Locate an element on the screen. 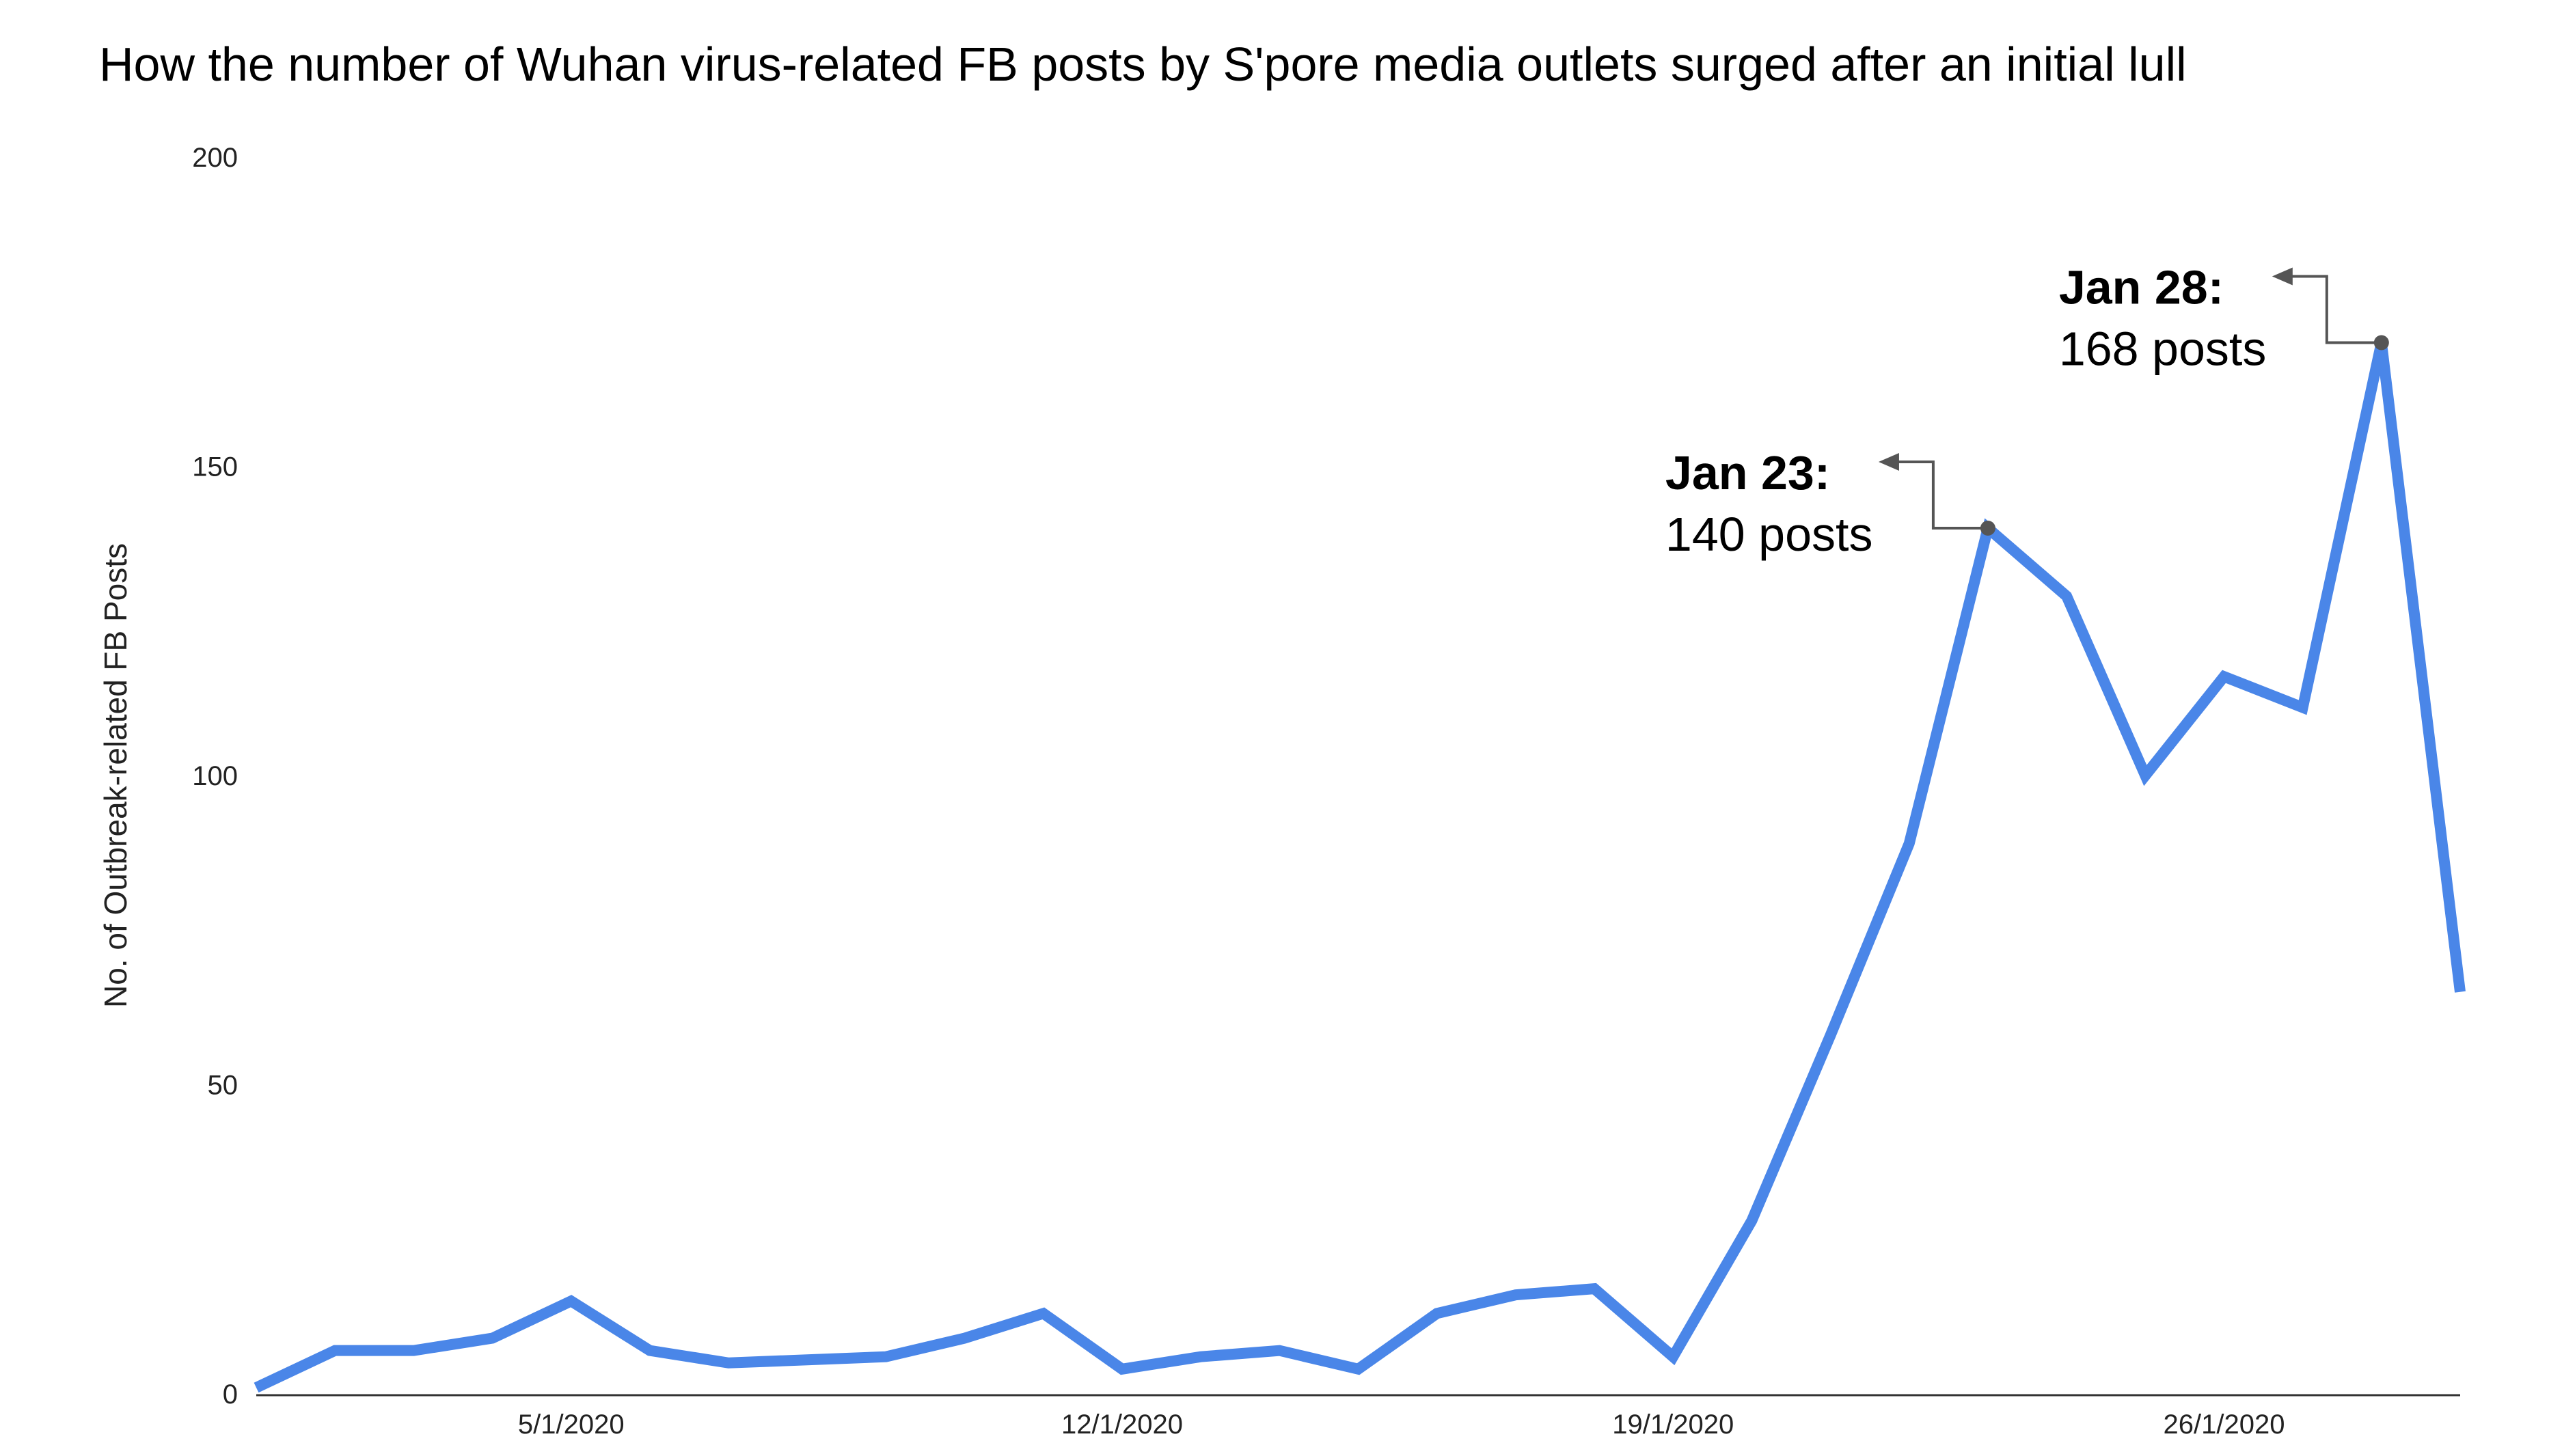  y-tick-label: 0 is located at coordinates (230, 1394).